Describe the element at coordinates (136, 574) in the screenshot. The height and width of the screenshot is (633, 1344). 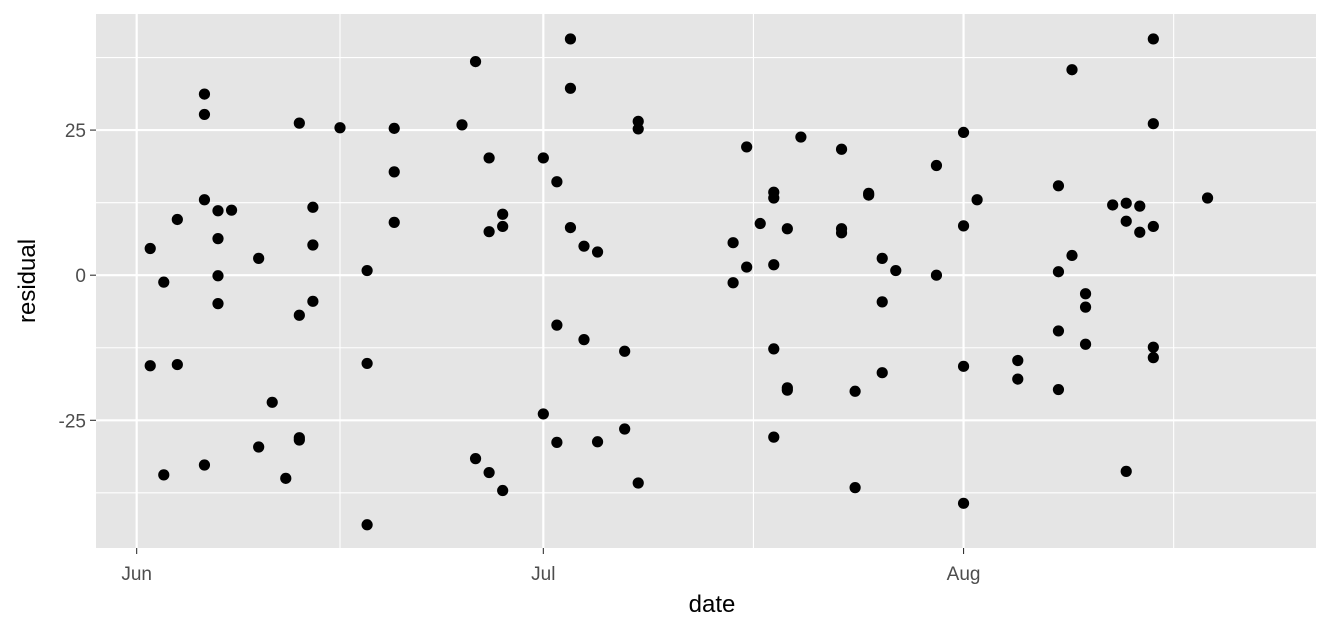
I see `x-tick-label: Jun` at that location.